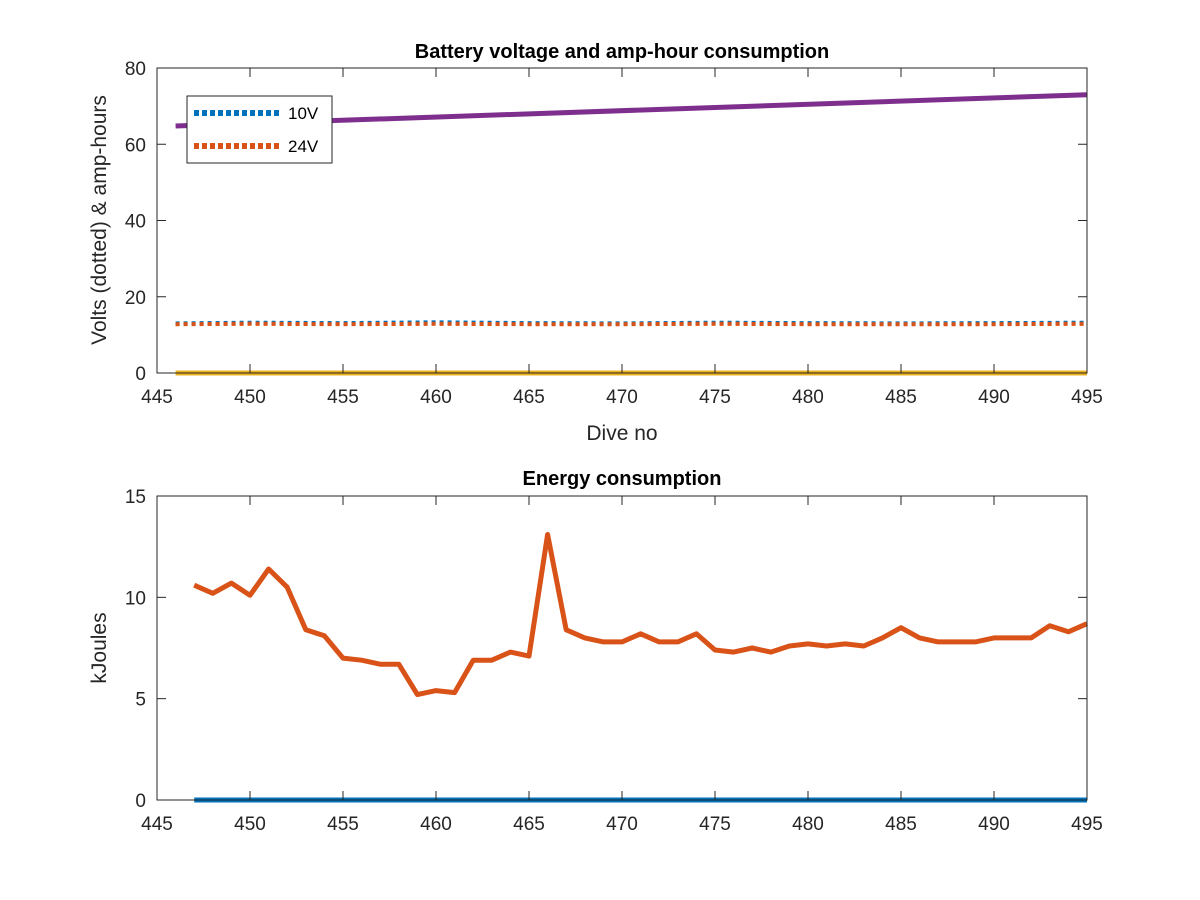 The height and width of the screenshot is (900, 1200). Describe the element at coordinates (135, 497) in the screenshot. I see `y-tick-label: 15` at that location.